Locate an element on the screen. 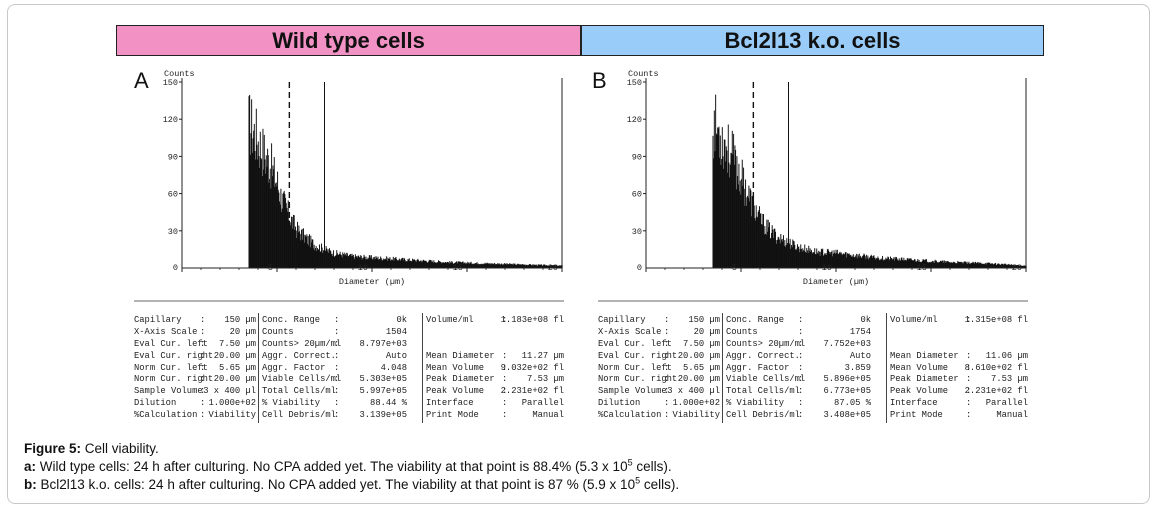 Image resolution: width=1159 pixels, height=512 pixels. x-tick-label: 15 is located at coordinates (922, 268).